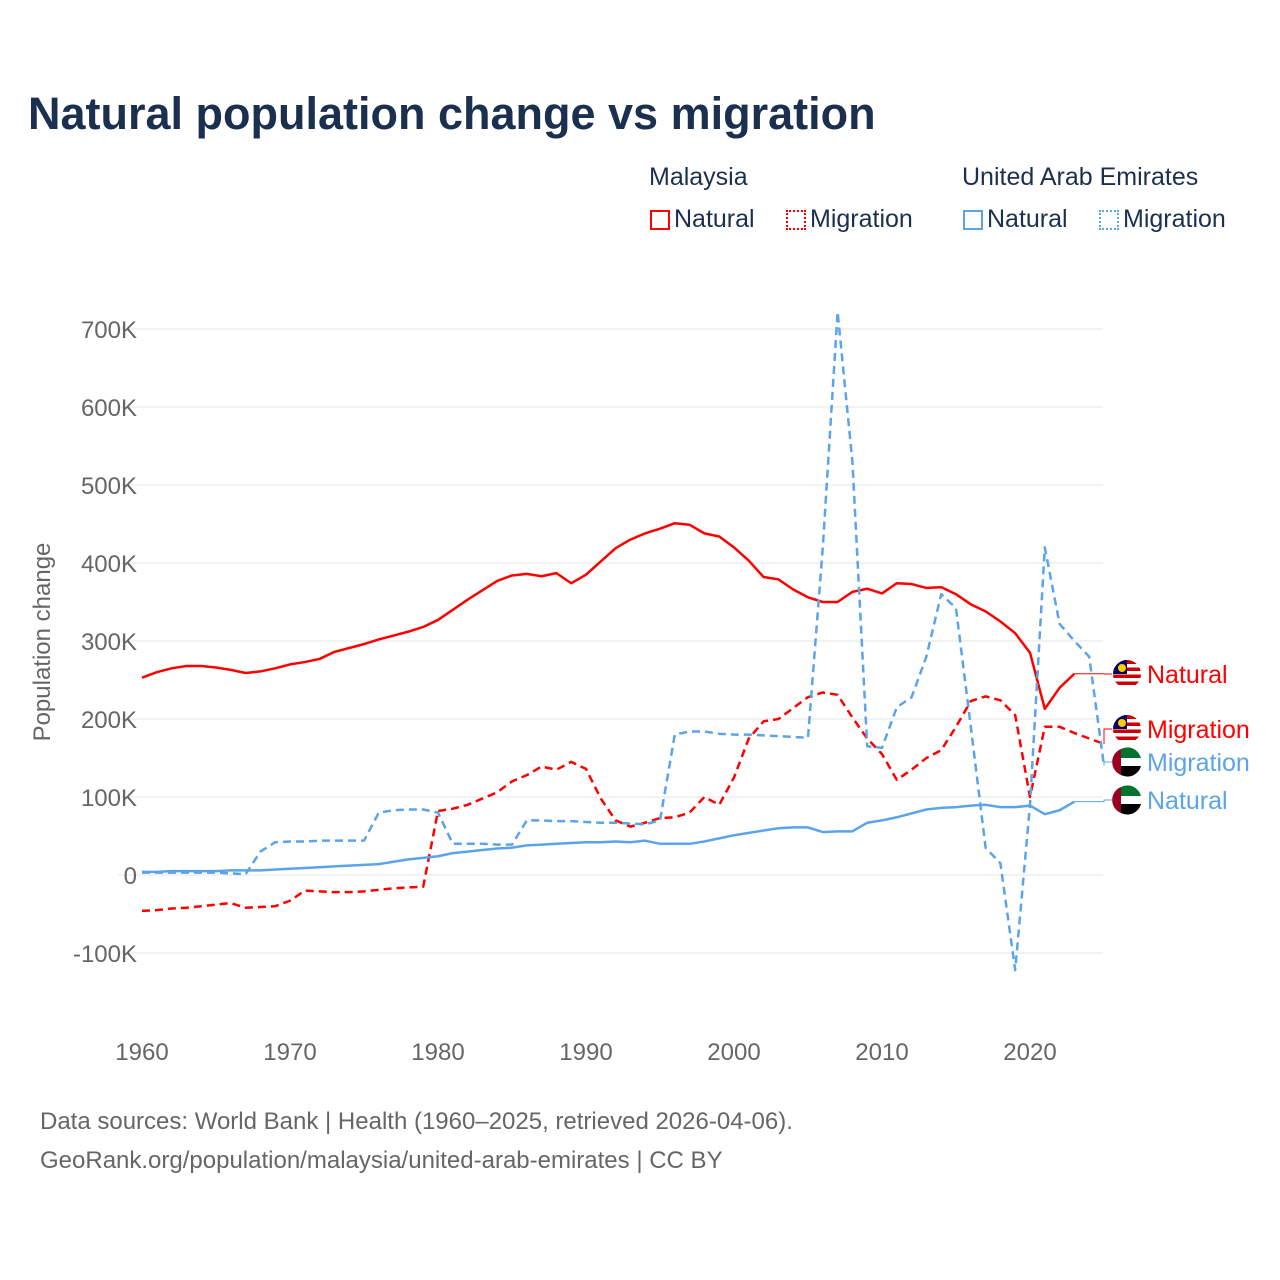  I want to click on y-tick-label: 600K, so click(109, 408).